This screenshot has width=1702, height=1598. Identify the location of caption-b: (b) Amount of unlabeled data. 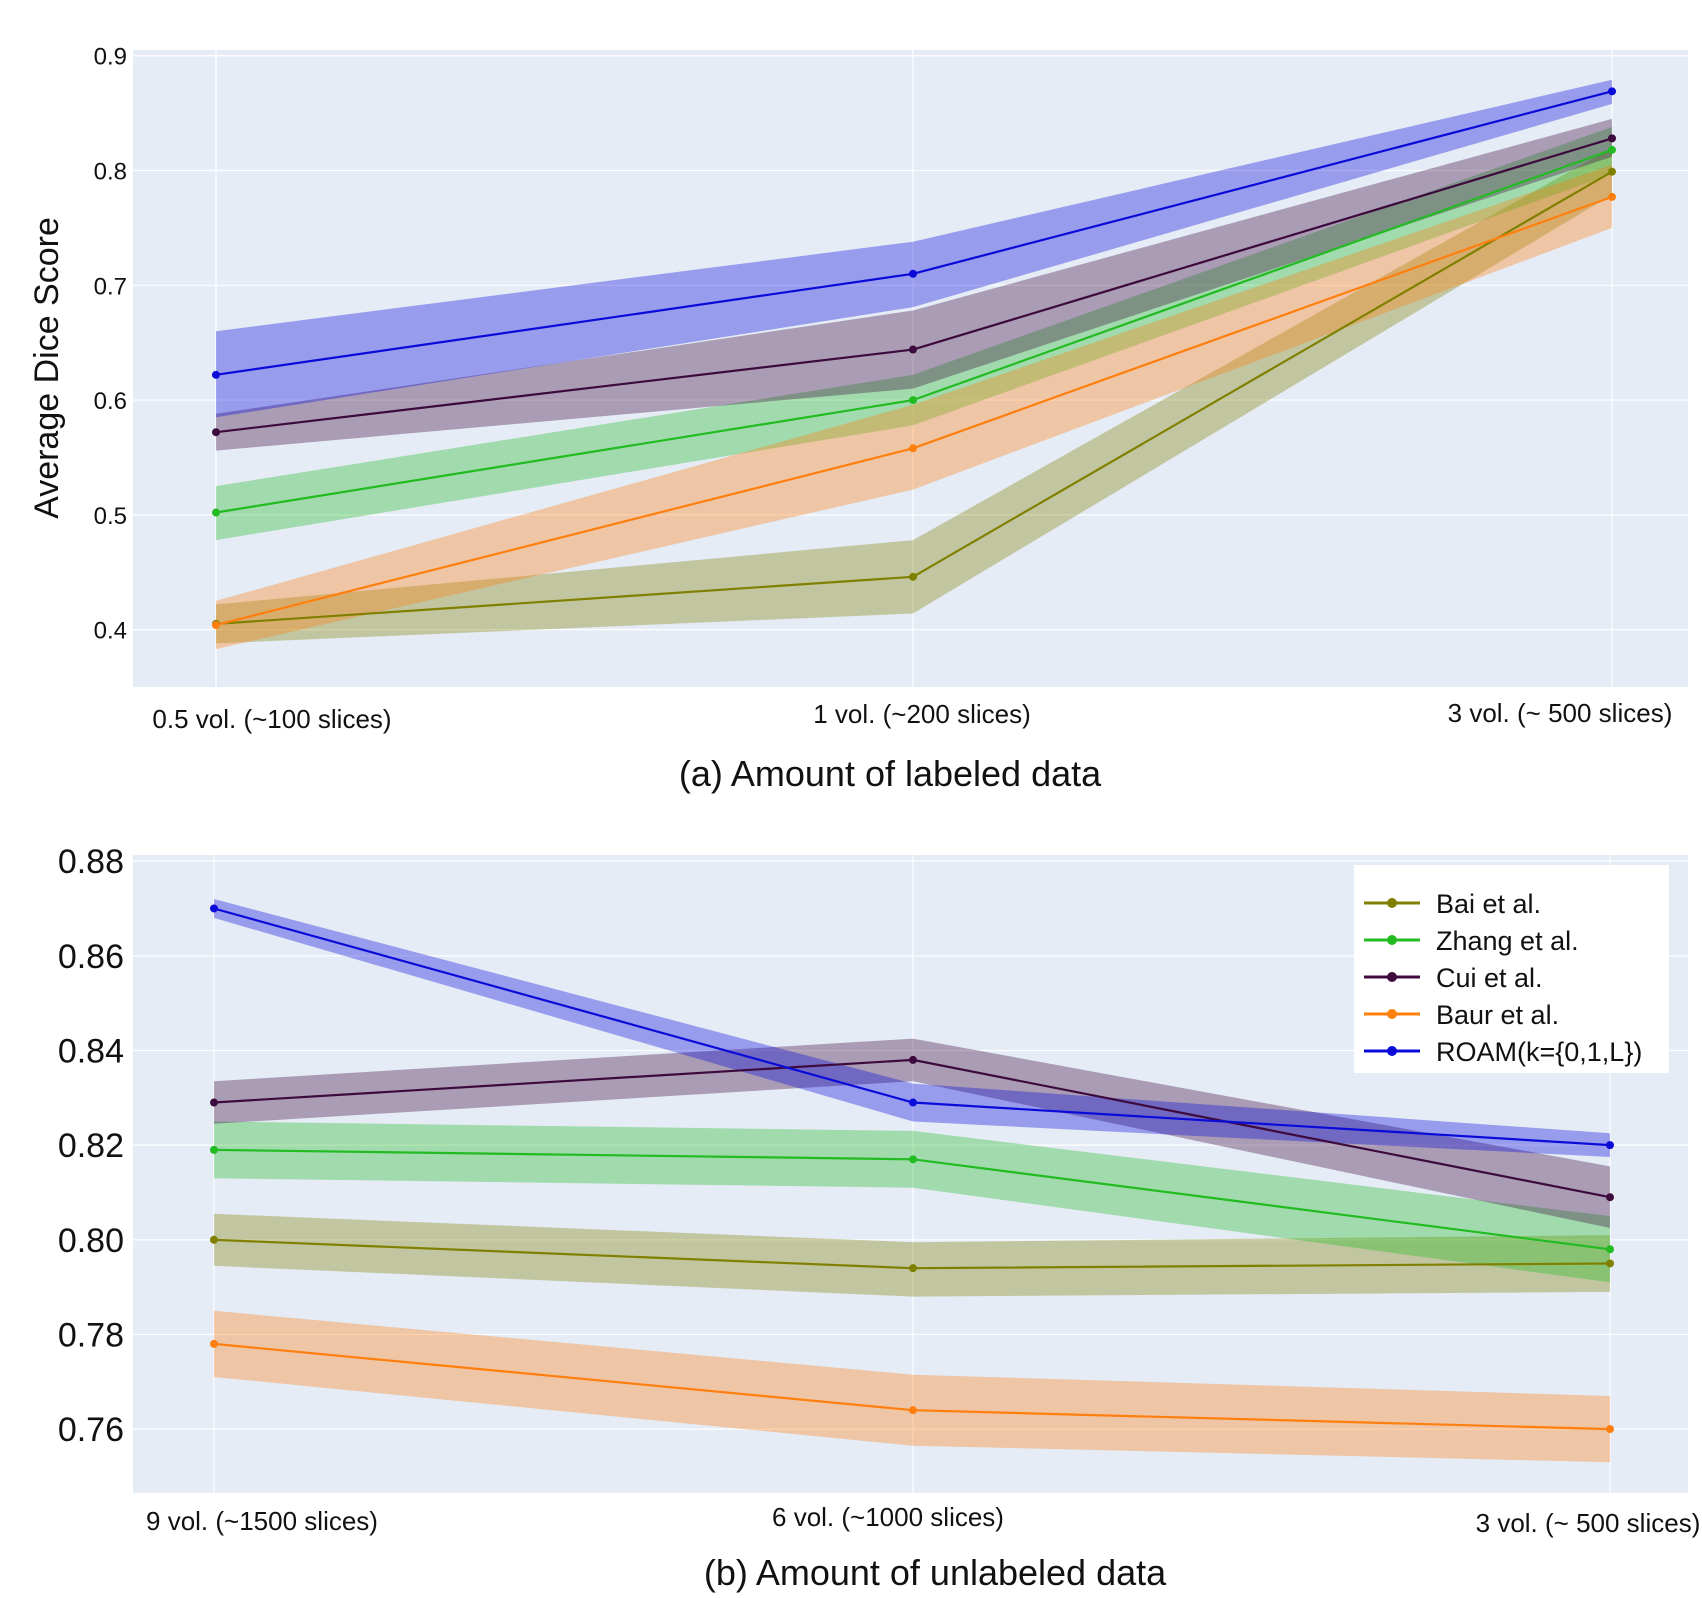
(935, 1572).